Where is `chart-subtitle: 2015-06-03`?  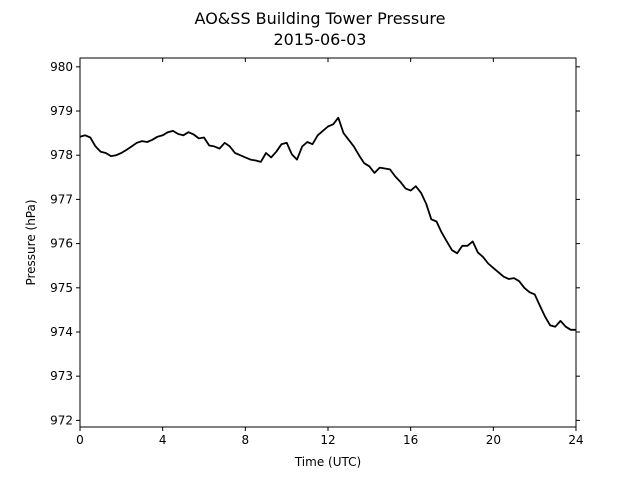 chart-subtitle: 2015-06-03 is located at coordinates (320, 39).